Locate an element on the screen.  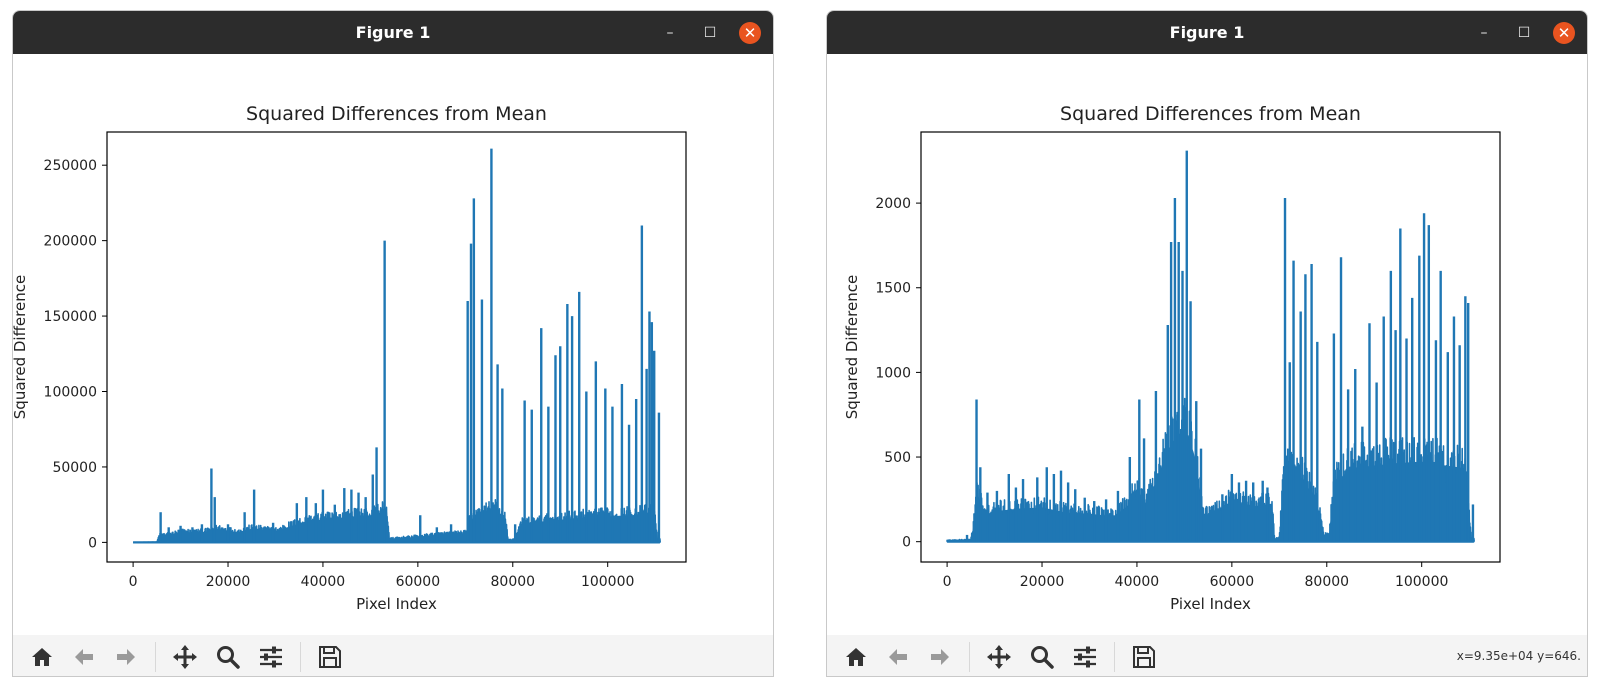
y-tick-label: 150000 is located at coordinates (70, 317).